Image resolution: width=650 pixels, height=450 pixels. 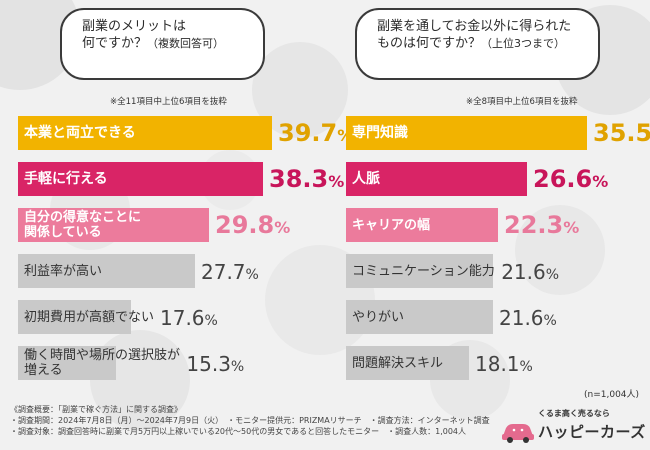 I want to click on bar-label-line: やりがい, so click(x=378, y=317).